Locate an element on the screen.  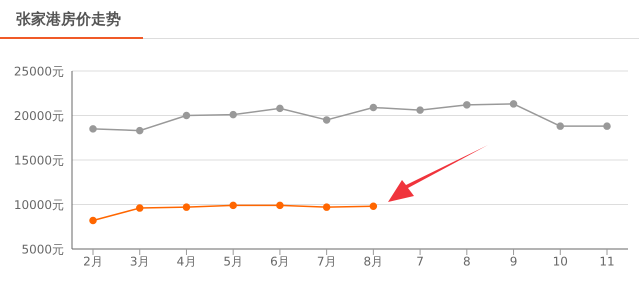
x-tick-label: 9 is located at coordinates (514, 261).